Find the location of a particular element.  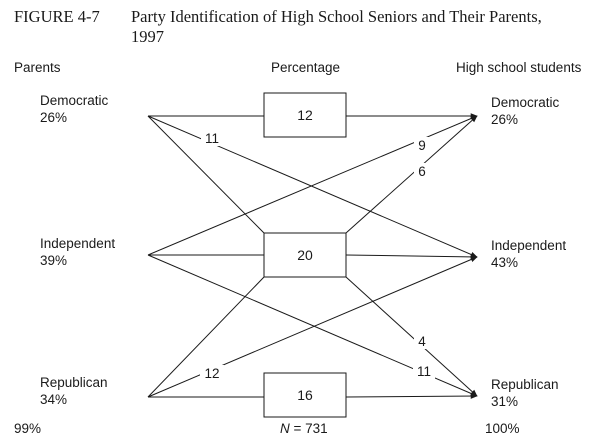

student-republican: Republican 31% is located at coordinates (525, 393).